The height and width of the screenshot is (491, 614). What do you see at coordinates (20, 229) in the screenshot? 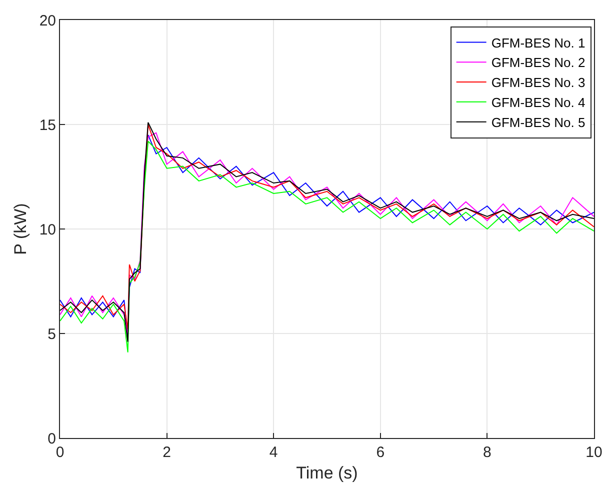
I see `y-axis-title: P (kW)` at bounding box center [20, 229].